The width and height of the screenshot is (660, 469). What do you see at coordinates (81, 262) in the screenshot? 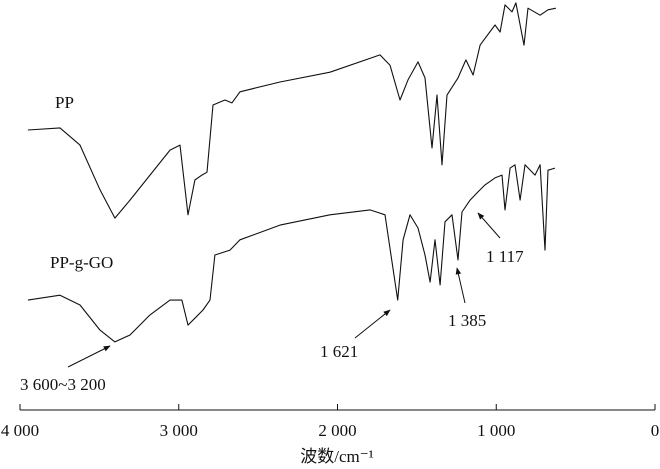
I see `series-label: PP-g-GO` at bounding box center [81, 262].